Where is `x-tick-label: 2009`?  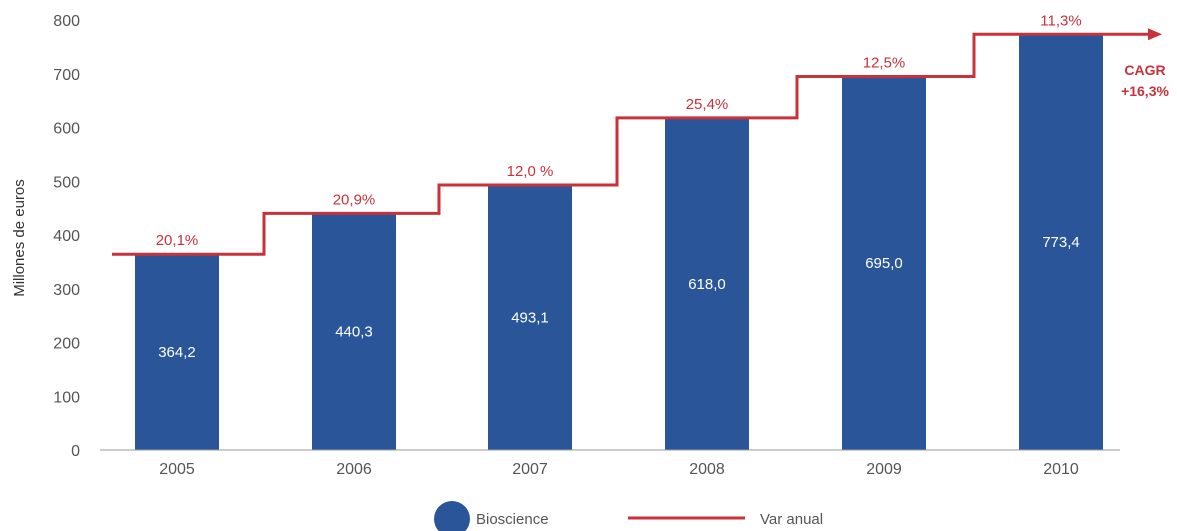
x-tick-label: 2009 is located at coordinates (884, 469).